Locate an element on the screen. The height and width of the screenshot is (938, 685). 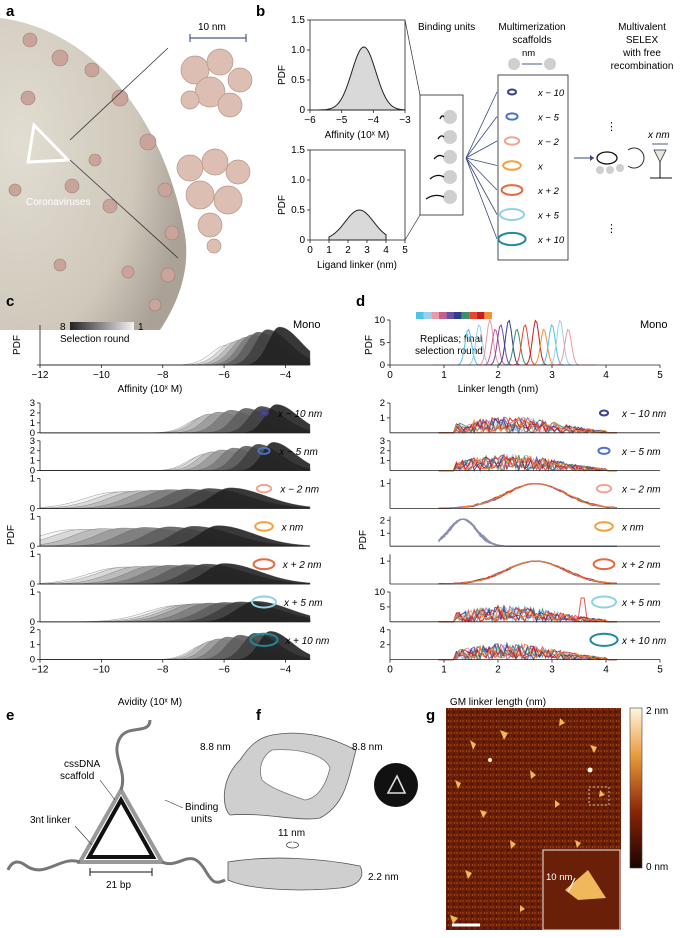
series-label: x − 10 nm is located at coordinates (643, 414).